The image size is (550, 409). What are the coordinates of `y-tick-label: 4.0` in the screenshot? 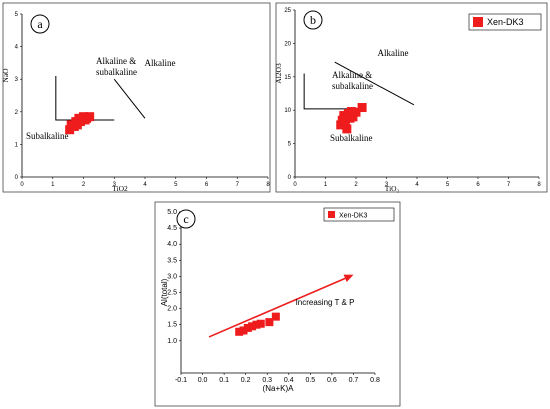 It's located at (172, 244).